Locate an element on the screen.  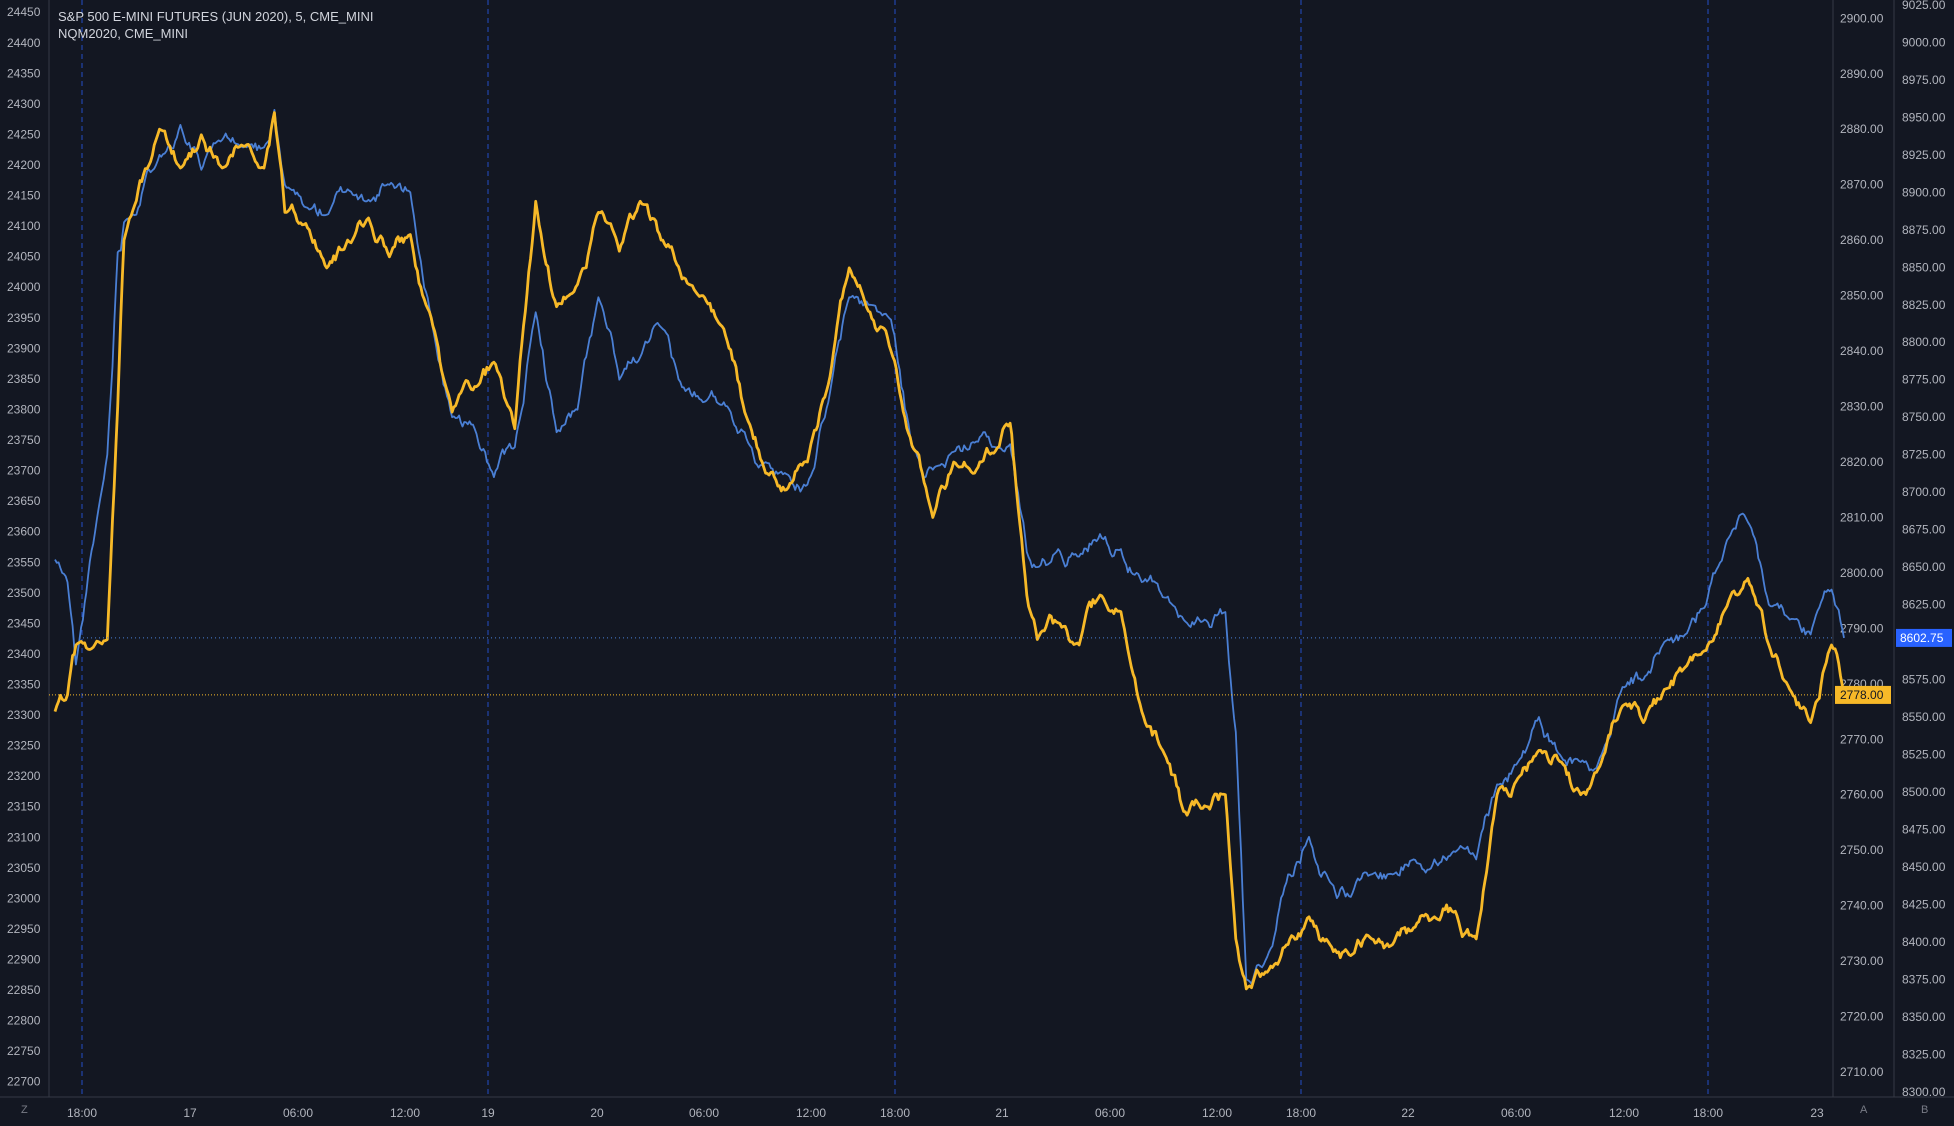
nq-tick-label: 8875.00 is located at coordinates (1924, 230).